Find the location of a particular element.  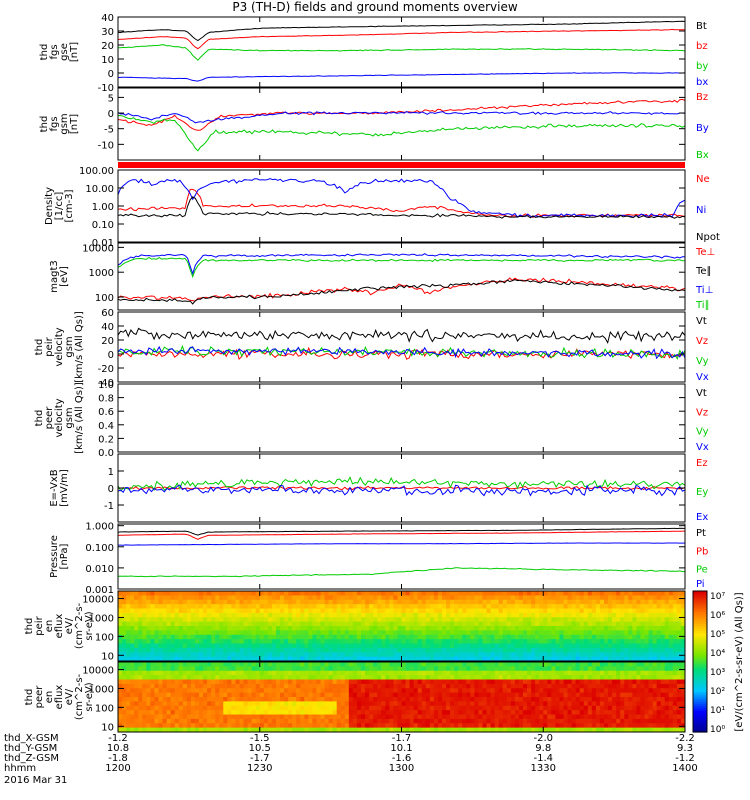

panel-frame-peer-velocity is located at coordinates (401, 418).